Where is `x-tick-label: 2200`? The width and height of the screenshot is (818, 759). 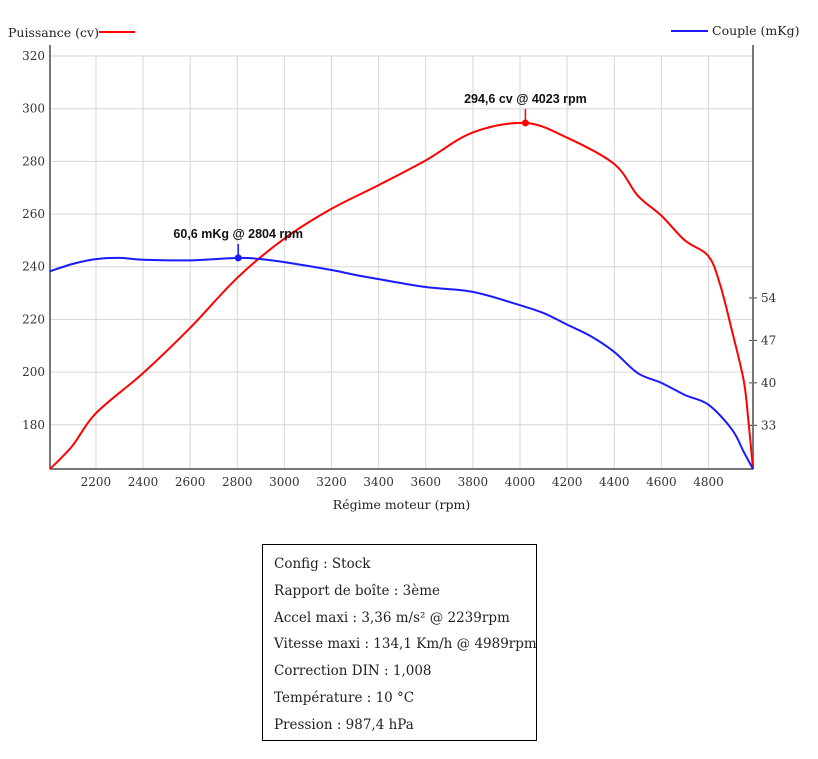 x-tick-label: 2200 is located at coordinates (96, 482).